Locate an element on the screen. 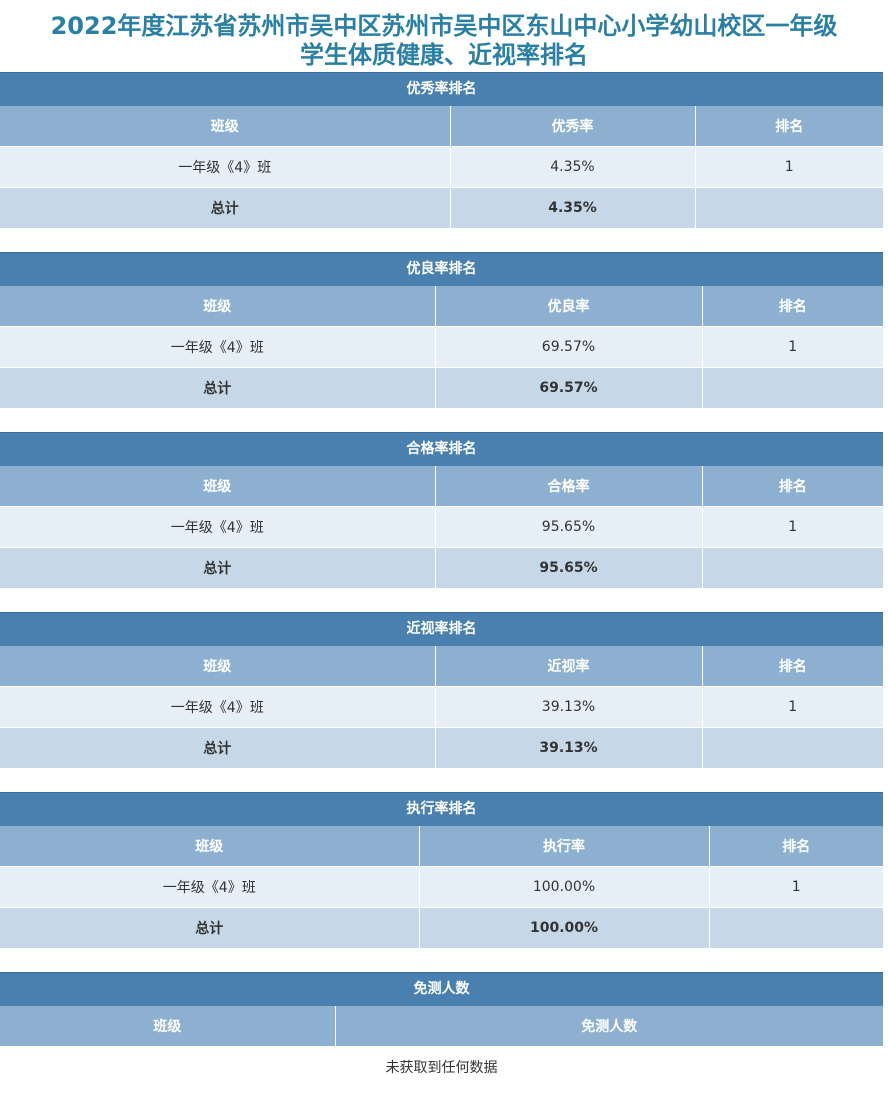 This screenshot has width=888, height=1095. ranking-table: 班级 优良率 排名 一年级《4》班 69.57% 1 总计 69.57% is located at coordinates (441, 347).